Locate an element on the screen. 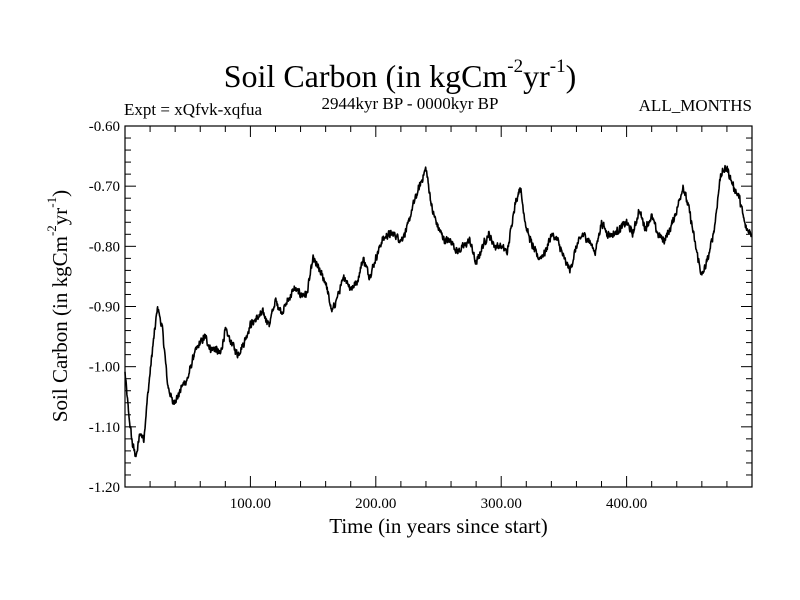 The image size is (800, 600). x-tick-label: 300.00 is located at coordinates (501, 504).